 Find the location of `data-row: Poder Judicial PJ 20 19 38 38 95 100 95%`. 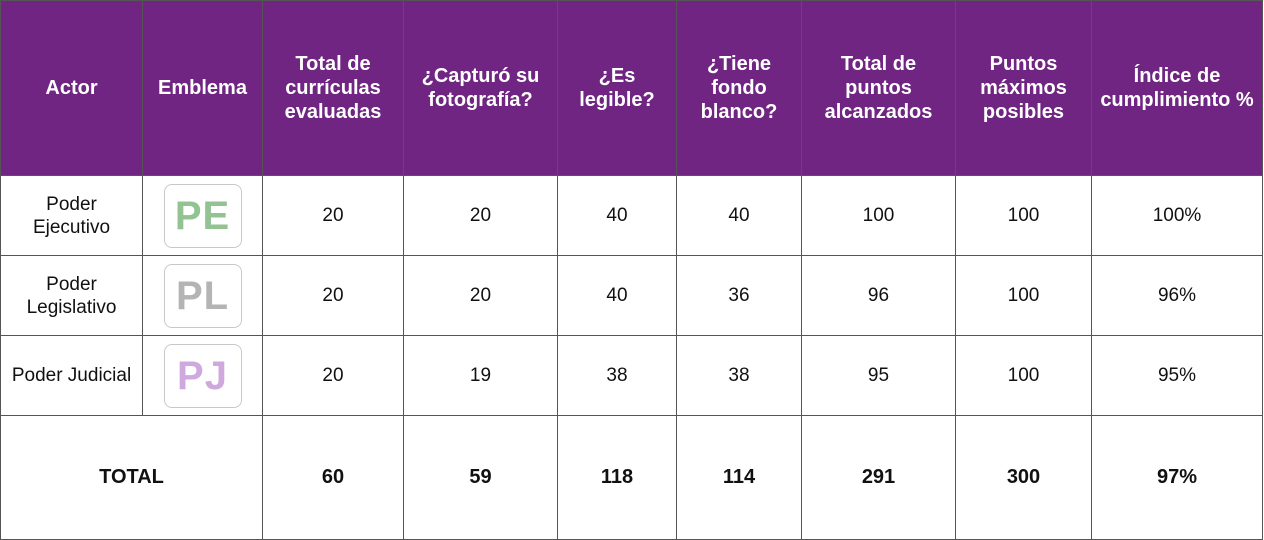

data-row: Poder Judicial PJ 20 19 38 38 95 100 95% is located at coordinates (631, 375).